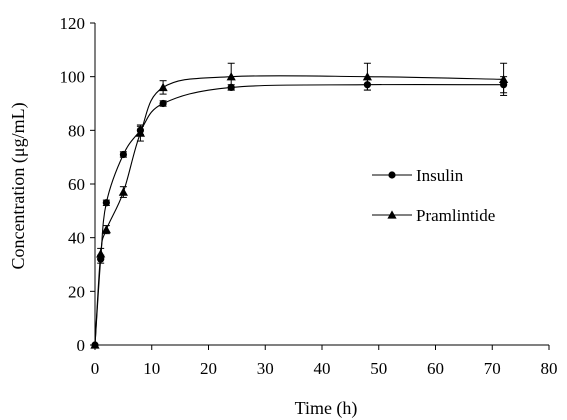 The image size is (567, 420). I want to click on x-tick-label: 70, so click(492, 368).